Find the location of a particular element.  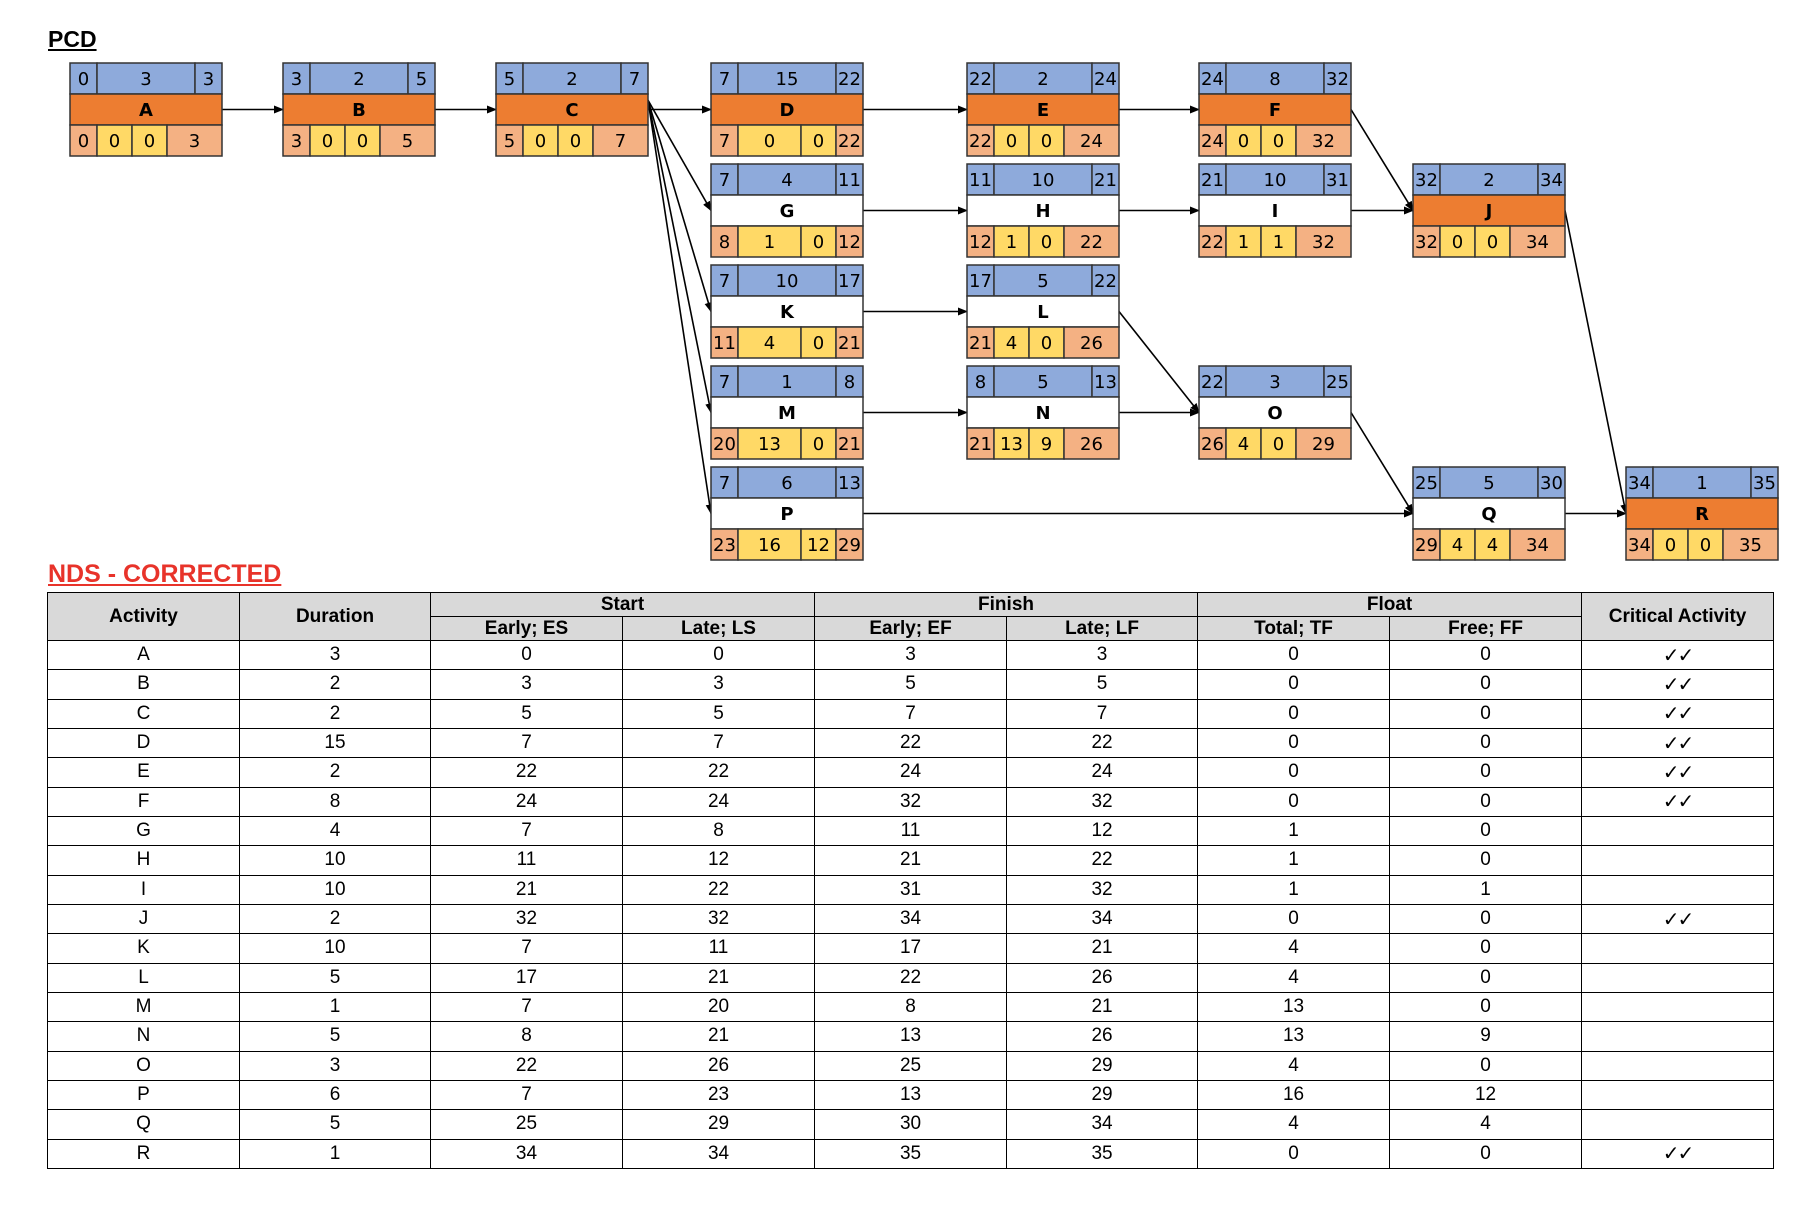

node-es: 11 is located at coordinates (980, 180).